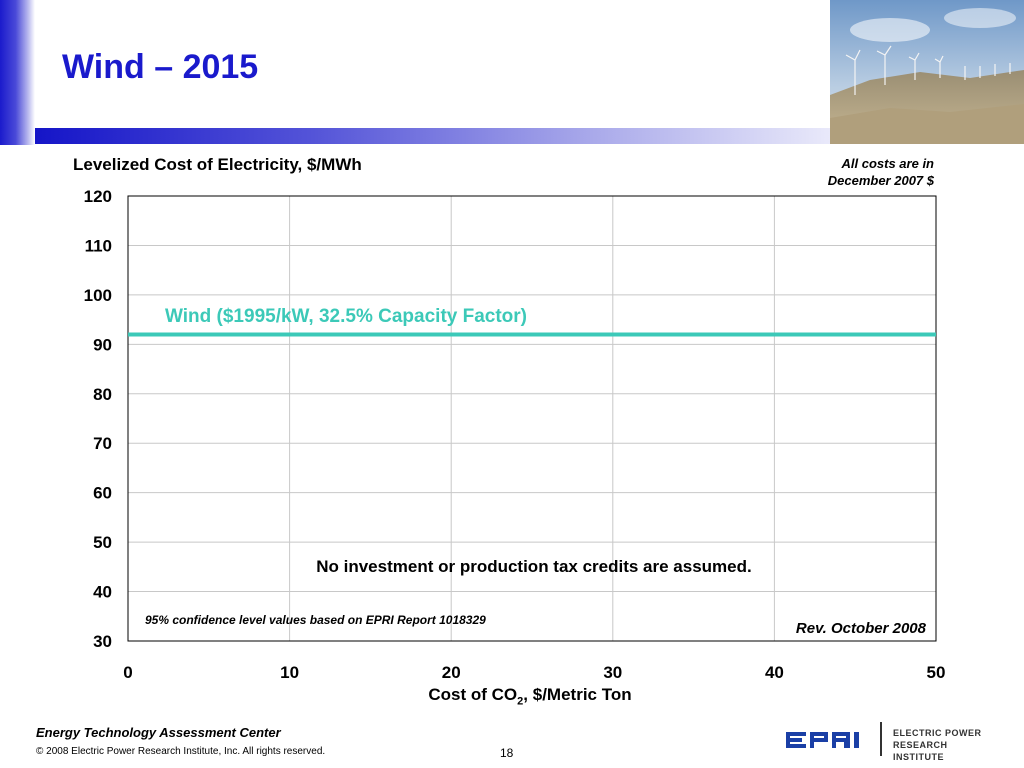 This screenshot has height=768, width=1024. What do you see at coordinates (887, 163) in the screenshot?
I see `costs-note-line: All costs are in` at bounding box center [887, 163].